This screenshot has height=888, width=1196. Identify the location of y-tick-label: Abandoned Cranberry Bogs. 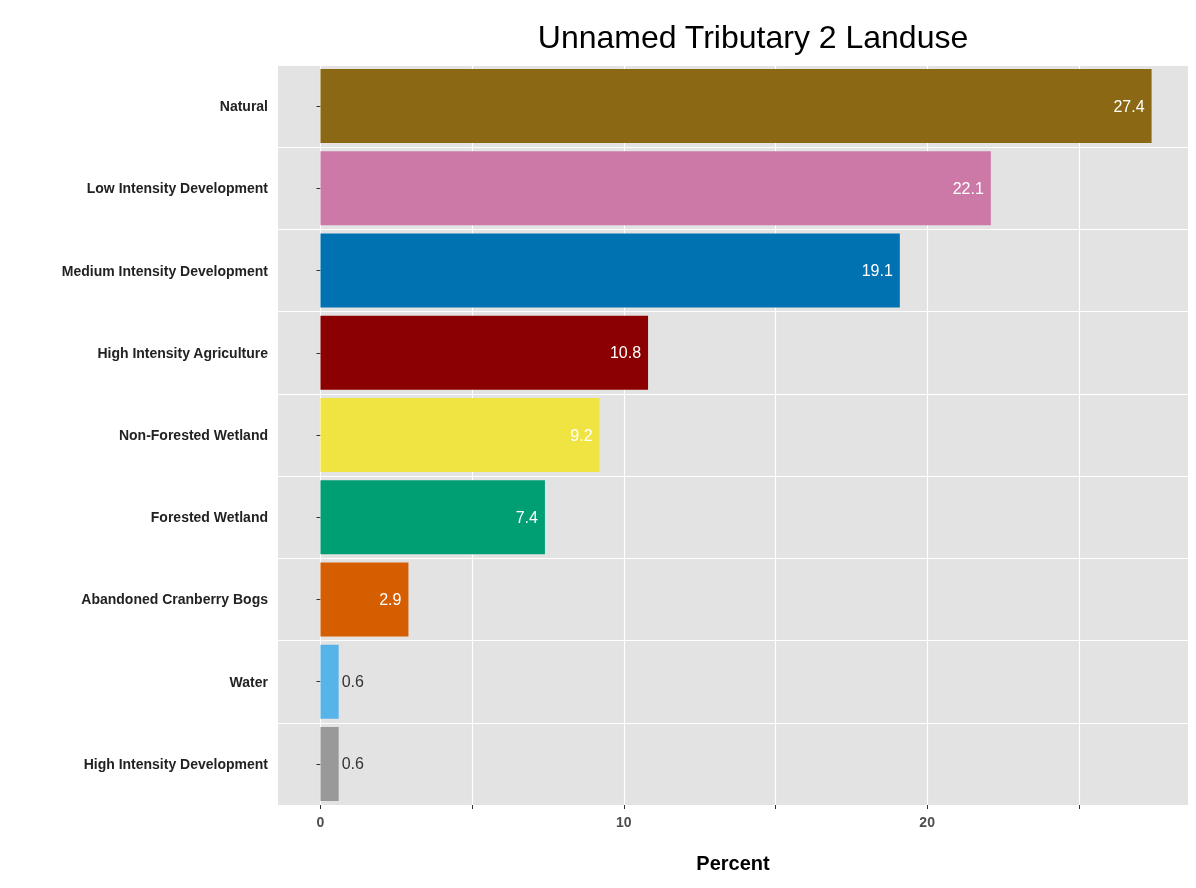
(175, 599).